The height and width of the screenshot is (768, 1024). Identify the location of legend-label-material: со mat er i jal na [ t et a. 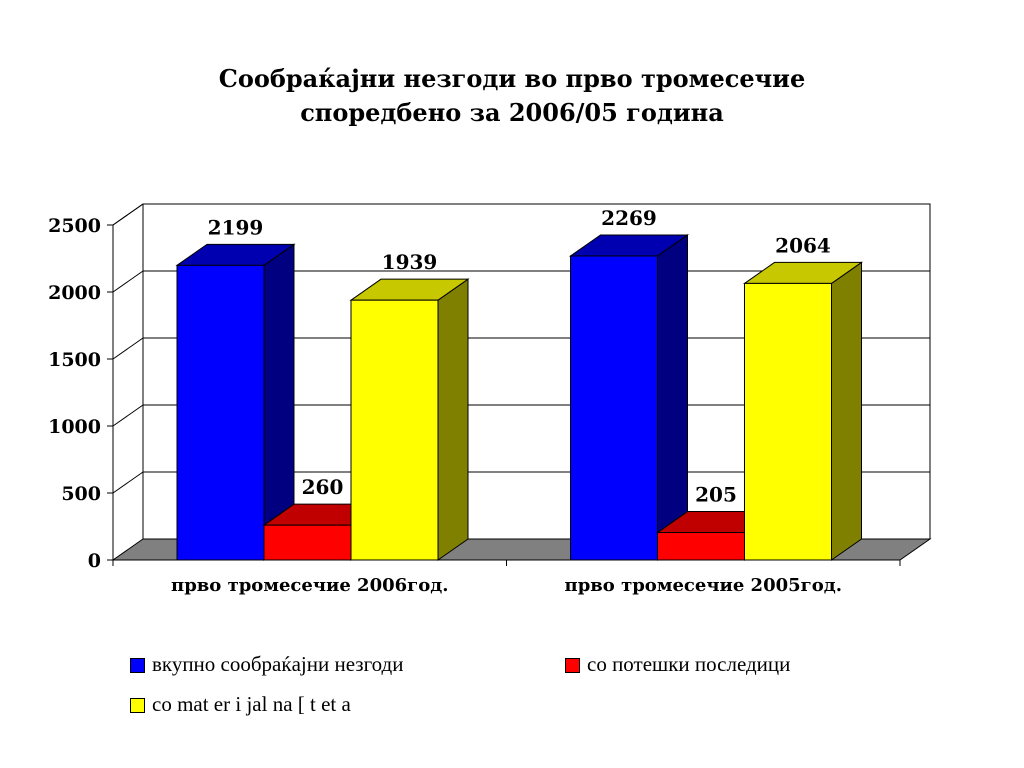
(251, 704).